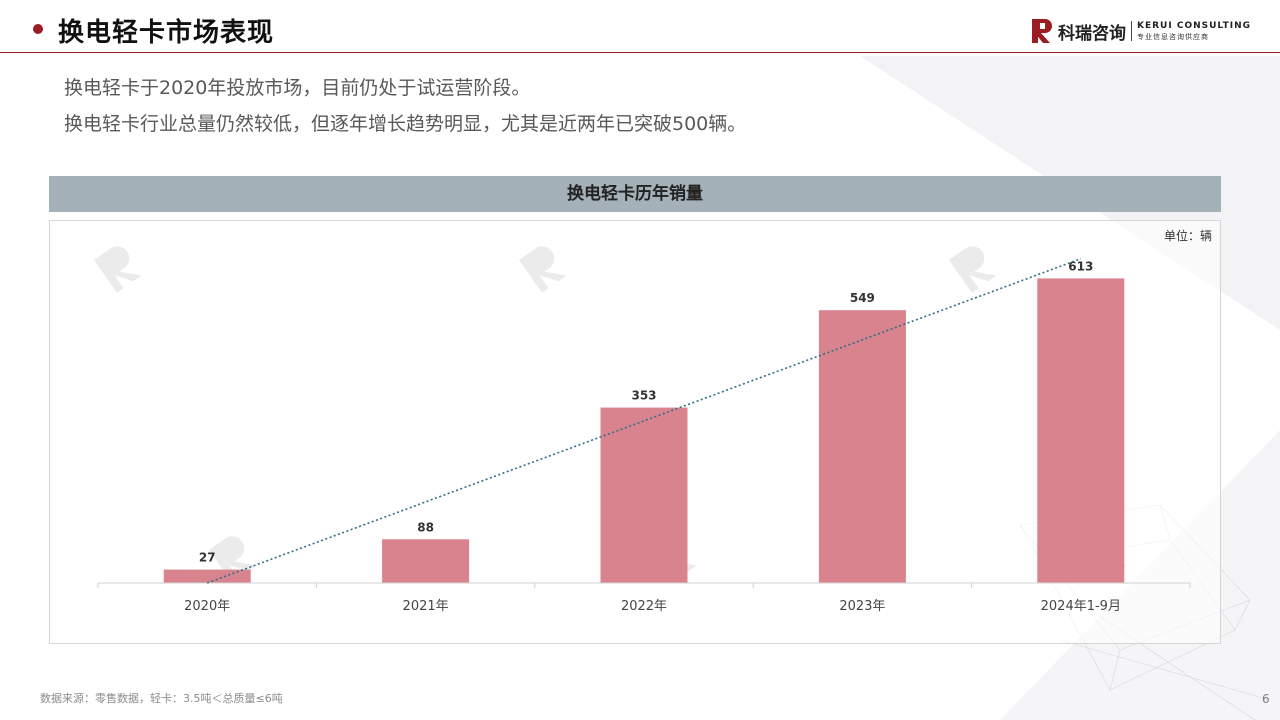 Image resolution: width=1280 pixels, height=720 pixels. I want to click on page-number: 6, so click(1266, 699).